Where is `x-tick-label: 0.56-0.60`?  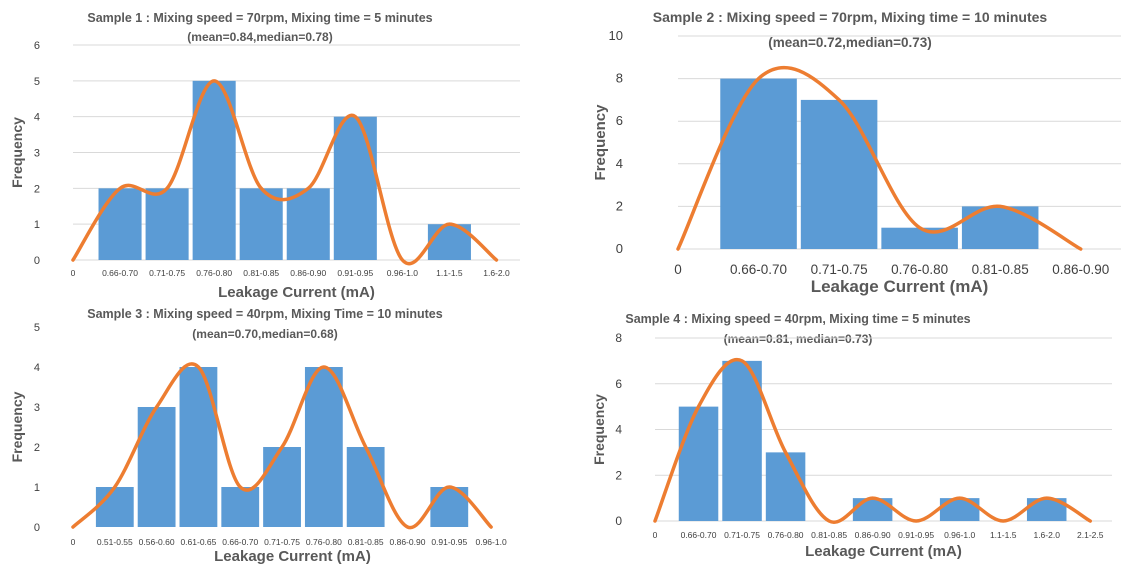
x-tick-label: 0.56-0.60 is located at coordinates (157, 542).